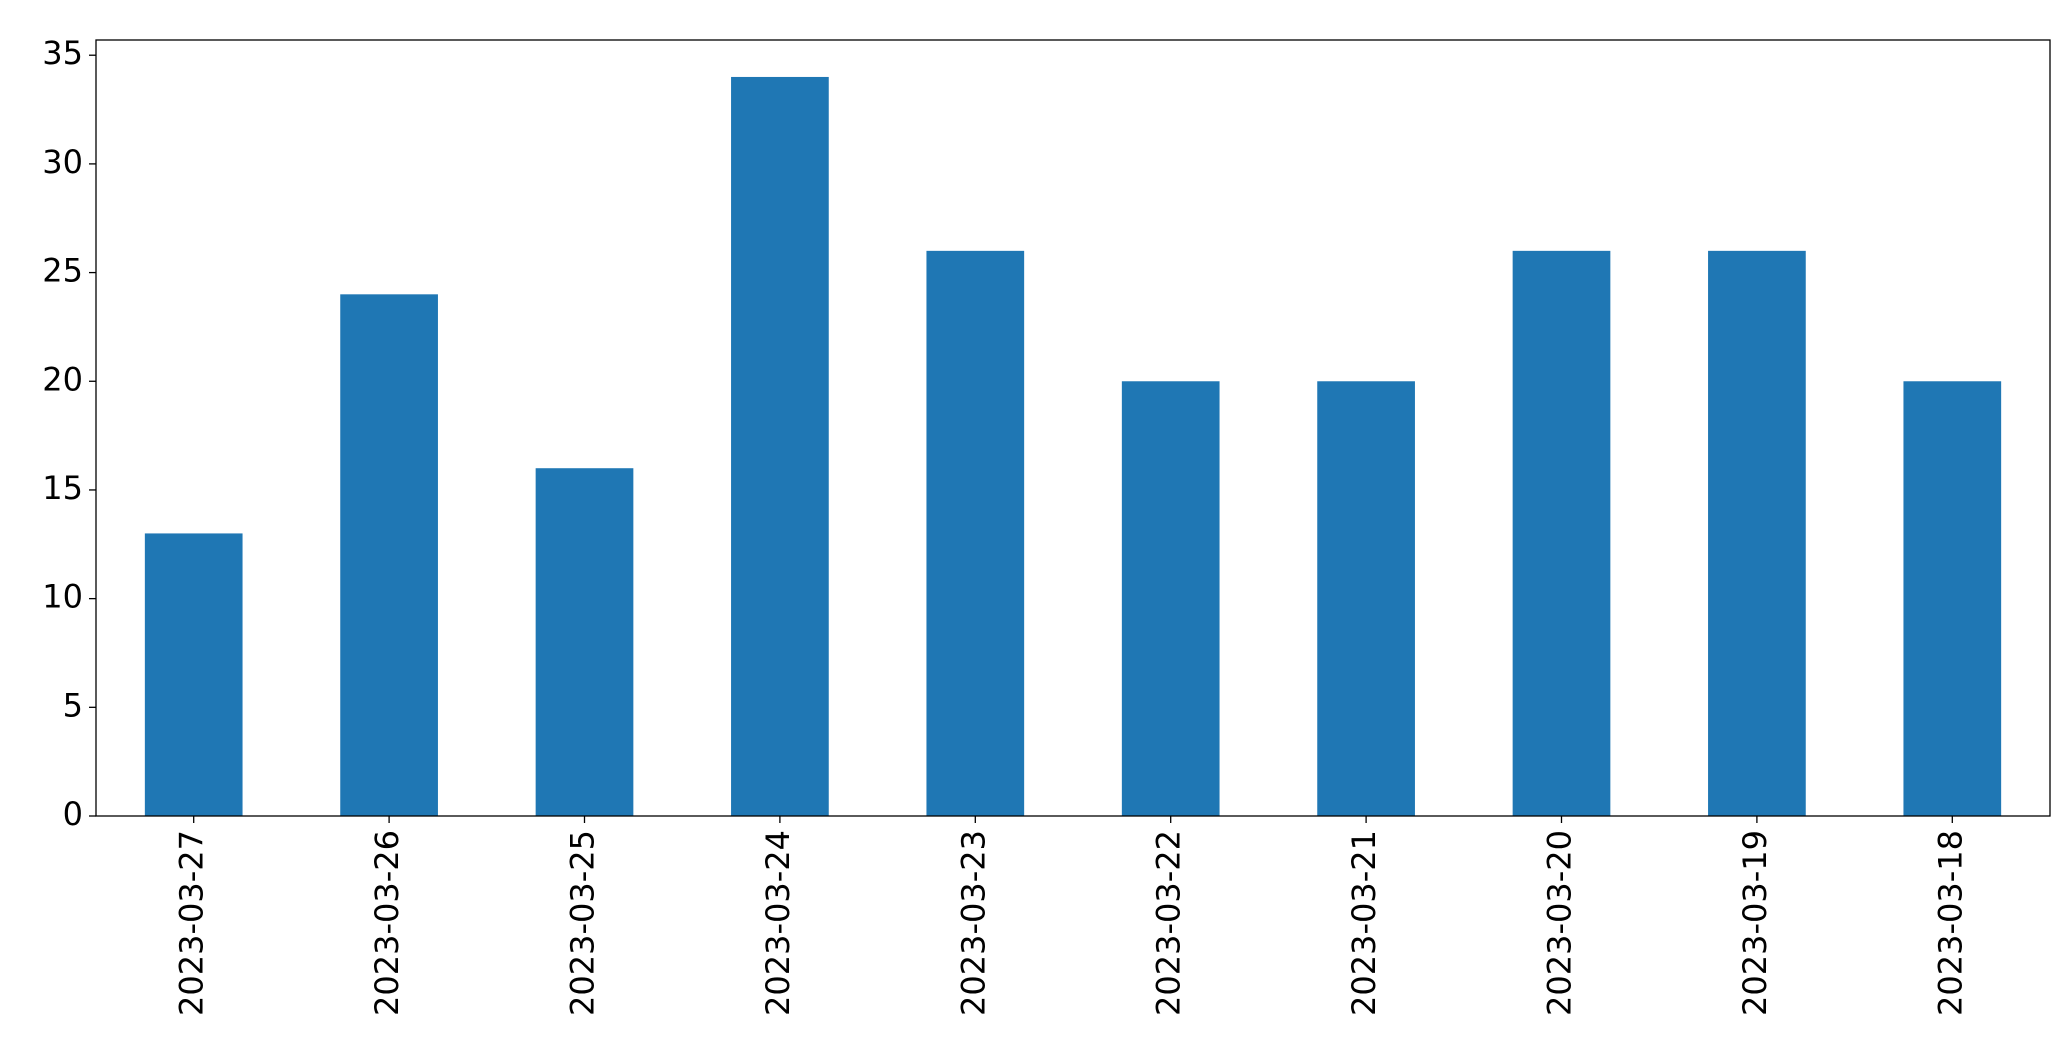 The width and height of the screenshot is (2071, 1061). Describe the element at coordinates (62, 488) in the screenshot. I see `y-tick-label: 15` at that location.